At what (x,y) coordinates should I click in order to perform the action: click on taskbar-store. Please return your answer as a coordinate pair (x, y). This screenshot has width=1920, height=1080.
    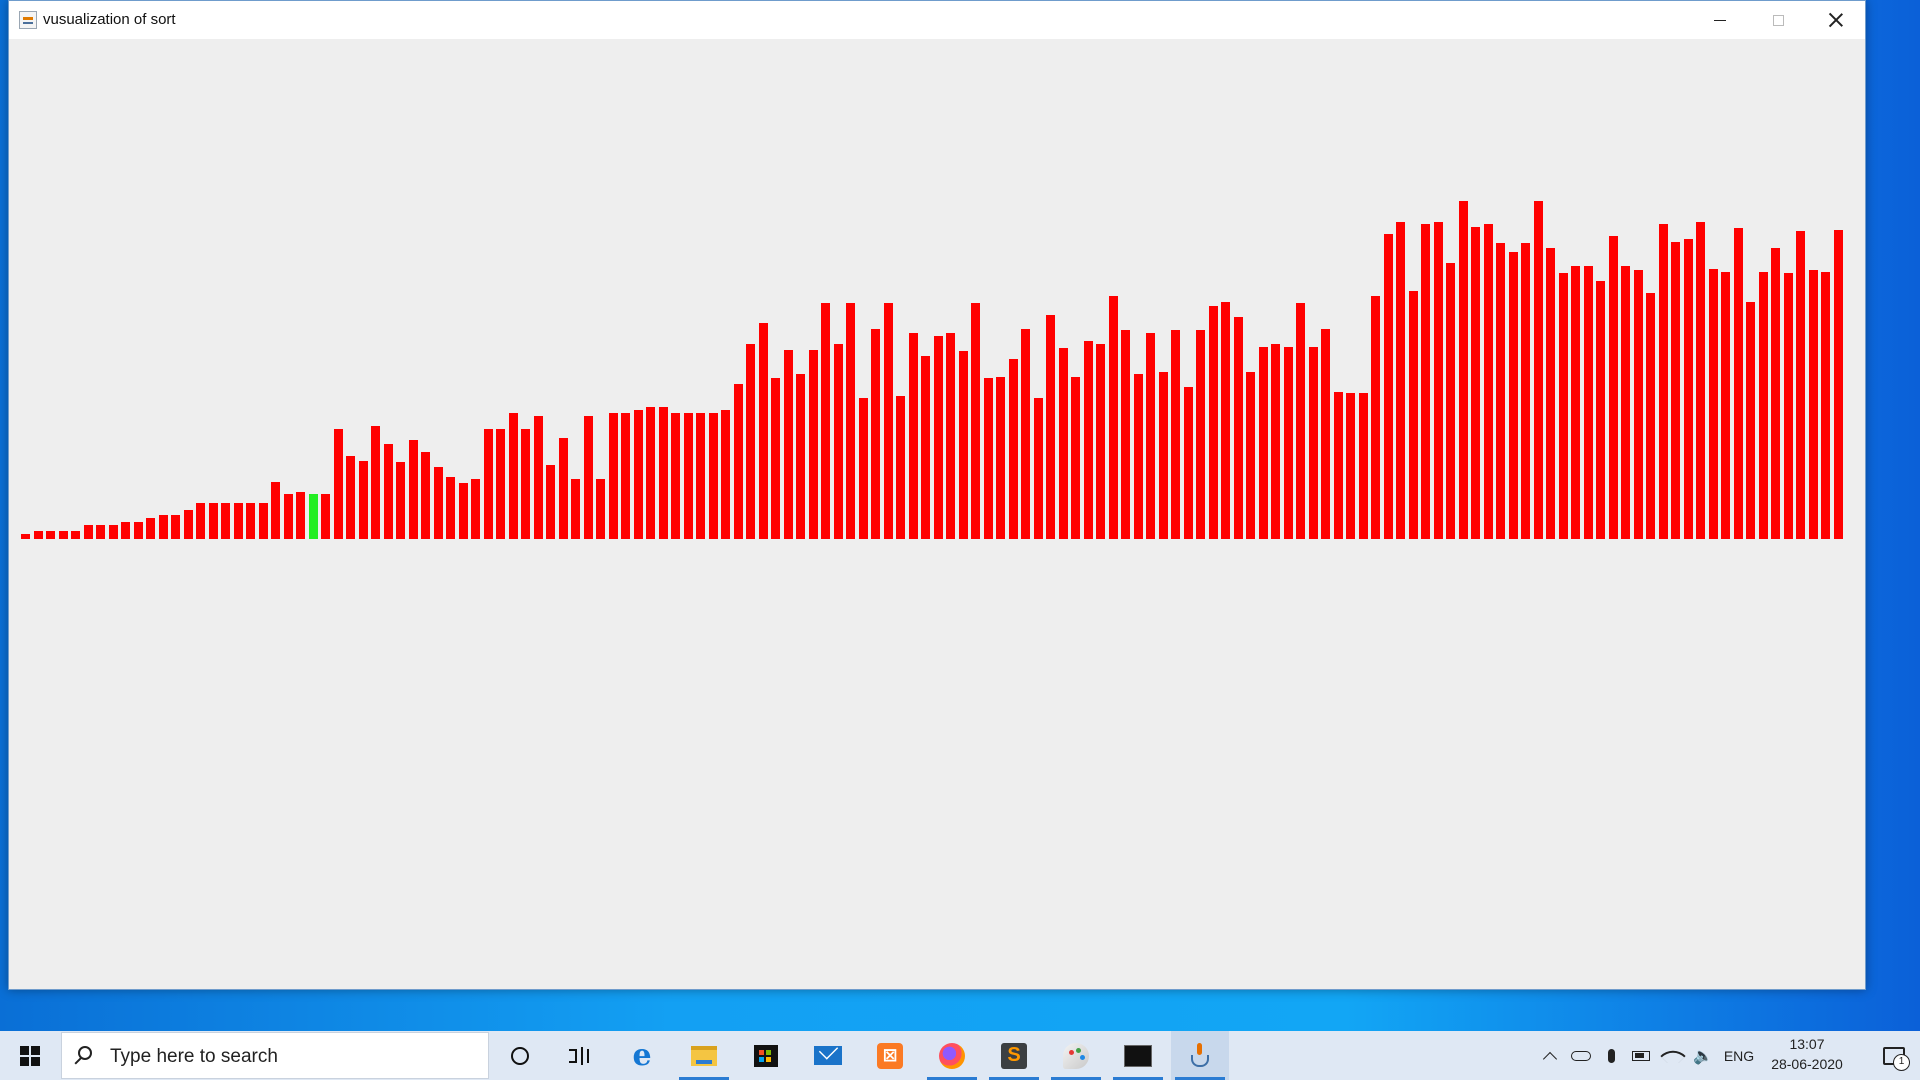
    Looking at the image, I should click on (766, 1055).